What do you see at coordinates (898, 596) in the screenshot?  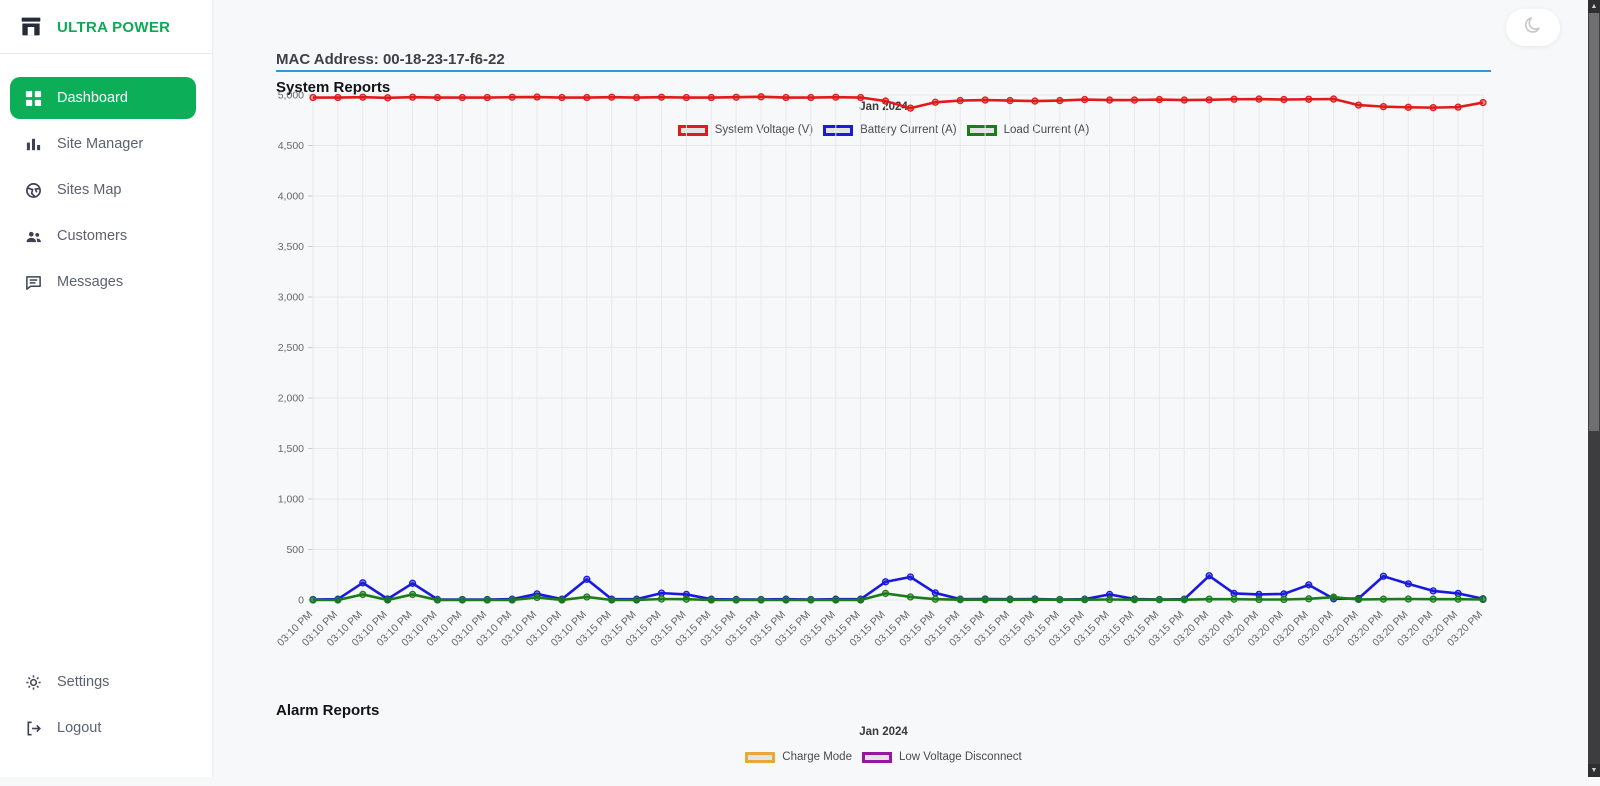 I see `series-load-current-a-` at bounding box center [898, 596].